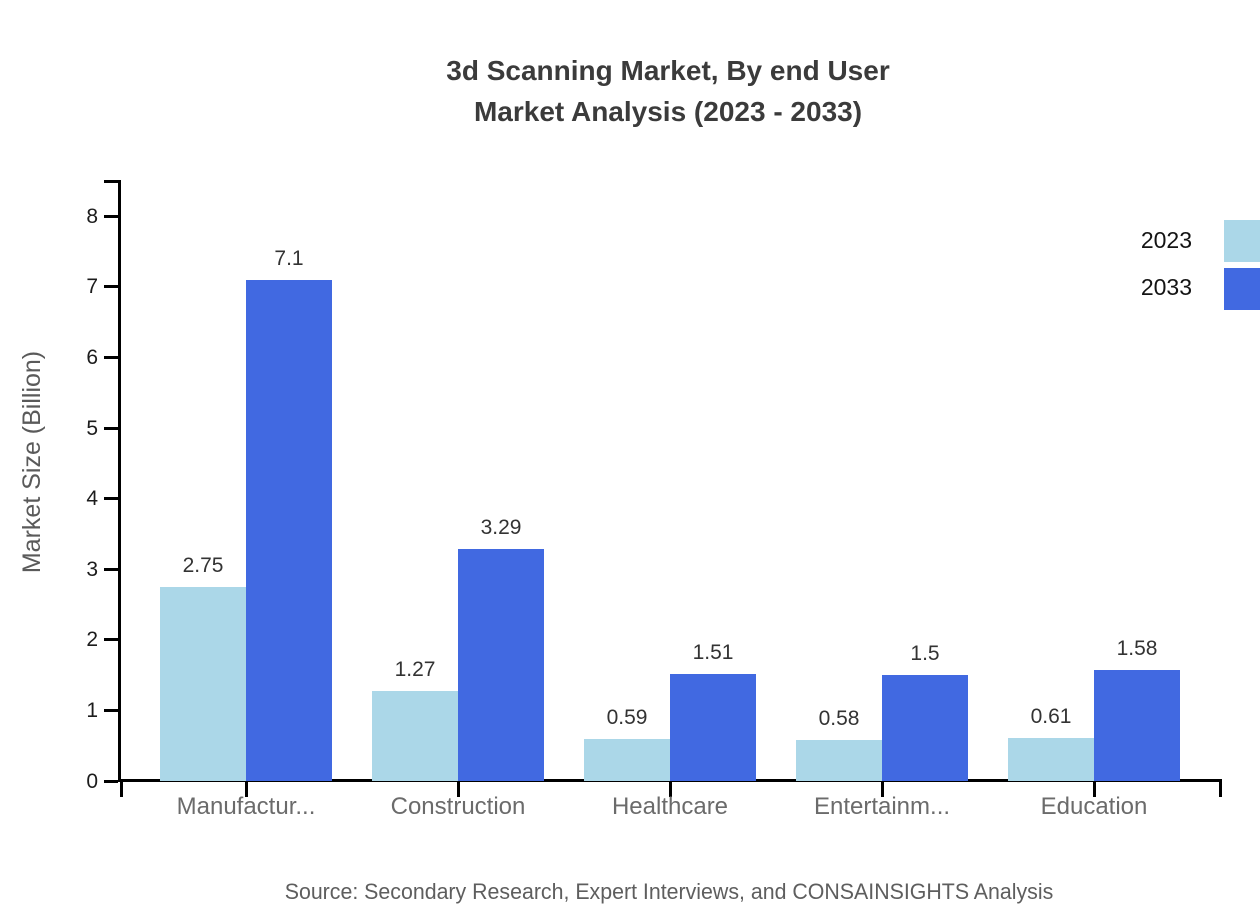 Image resolution: width=1260 pixels, height=920 pixels. What do you see at coordinates (668, 111) in the screenshot?
I see `chart-title-line2: Market Analysis (2023 - 2033)` at bounding box center [668, 111].